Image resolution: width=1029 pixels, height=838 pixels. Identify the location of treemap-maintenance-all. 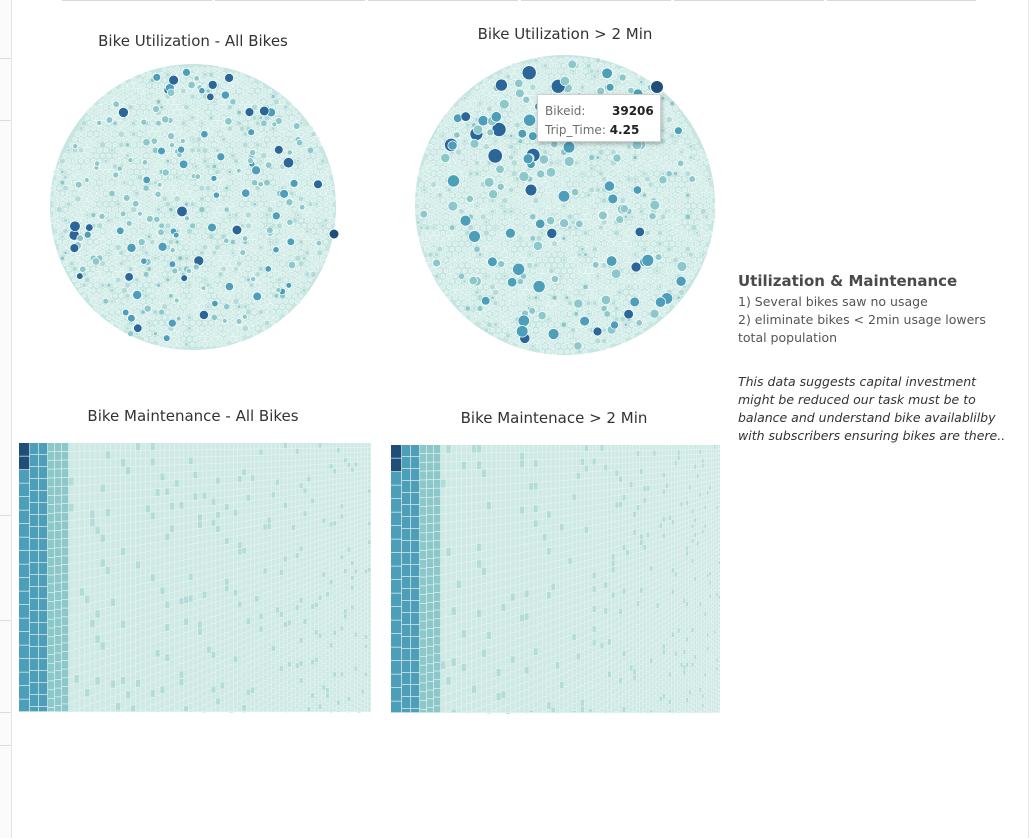
(195, 578).